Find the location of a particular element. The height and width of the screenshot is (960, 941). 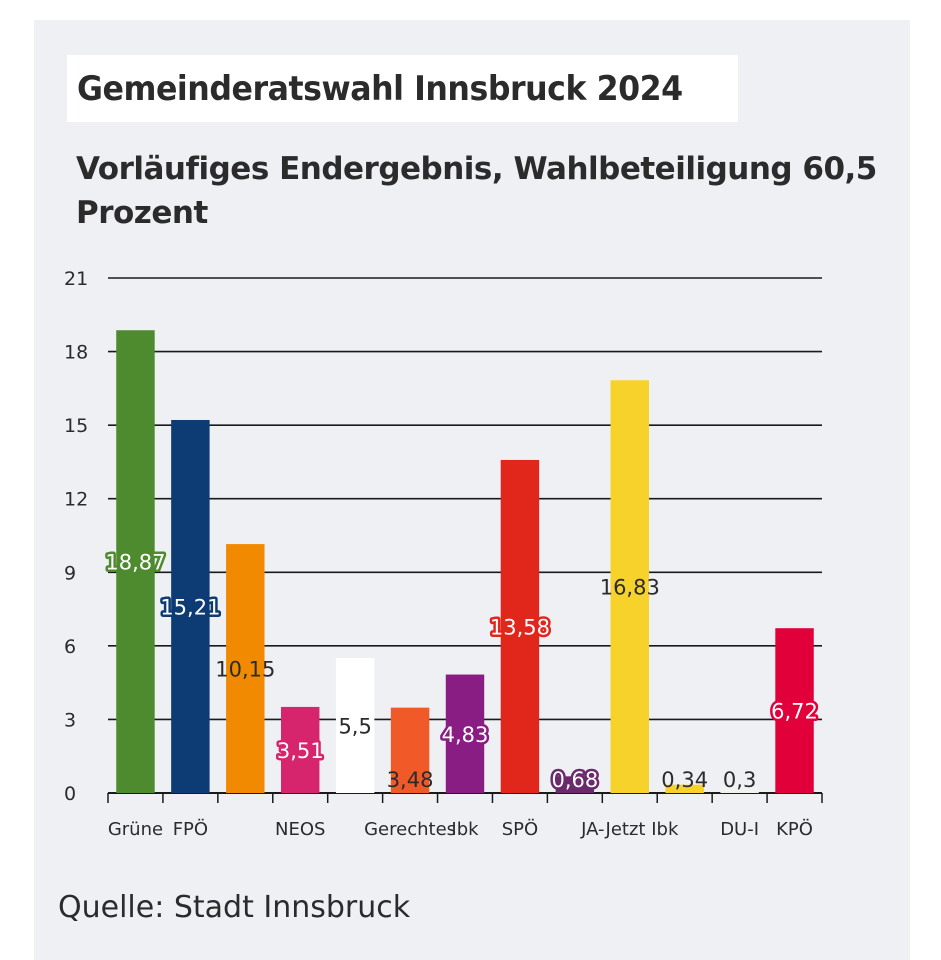

data-label: 18,87 is located at coordinates (135, 563).